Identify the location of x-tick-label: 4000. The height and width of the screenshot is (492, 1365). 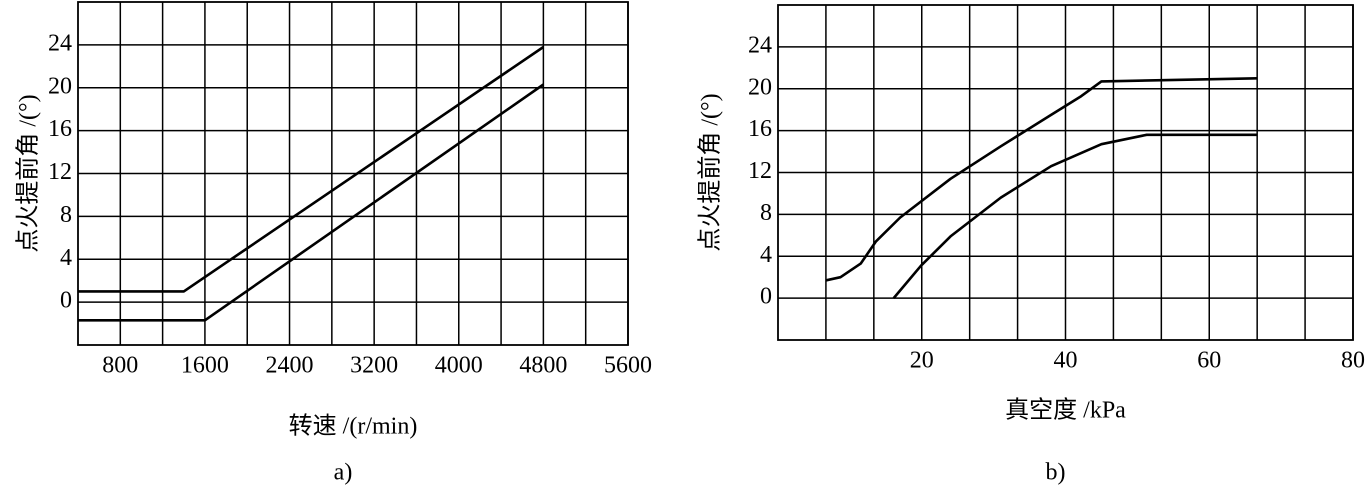
(459, 366).